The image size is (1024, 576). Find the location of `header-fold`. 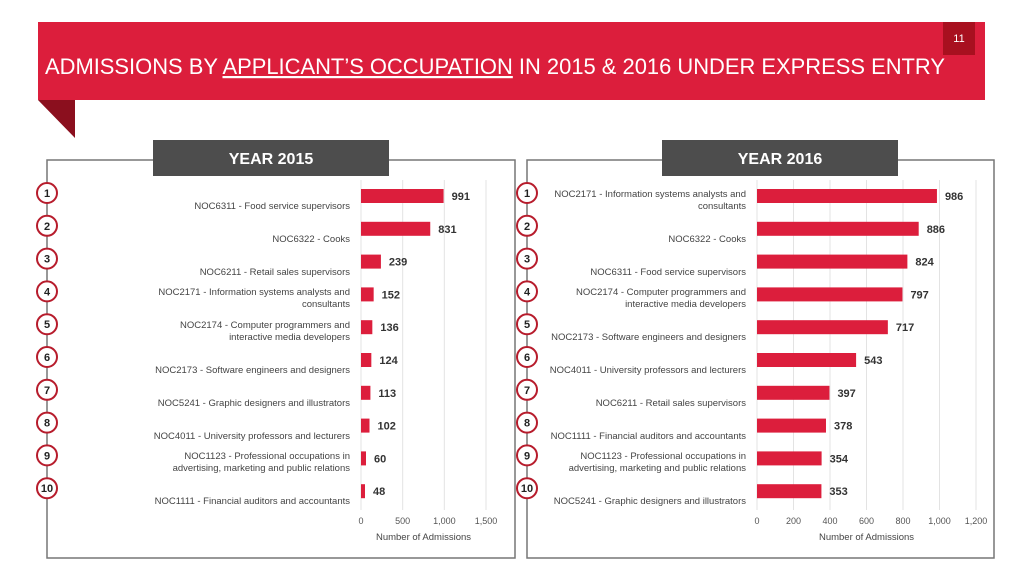

header-fold is located at coordinates (56, 119).